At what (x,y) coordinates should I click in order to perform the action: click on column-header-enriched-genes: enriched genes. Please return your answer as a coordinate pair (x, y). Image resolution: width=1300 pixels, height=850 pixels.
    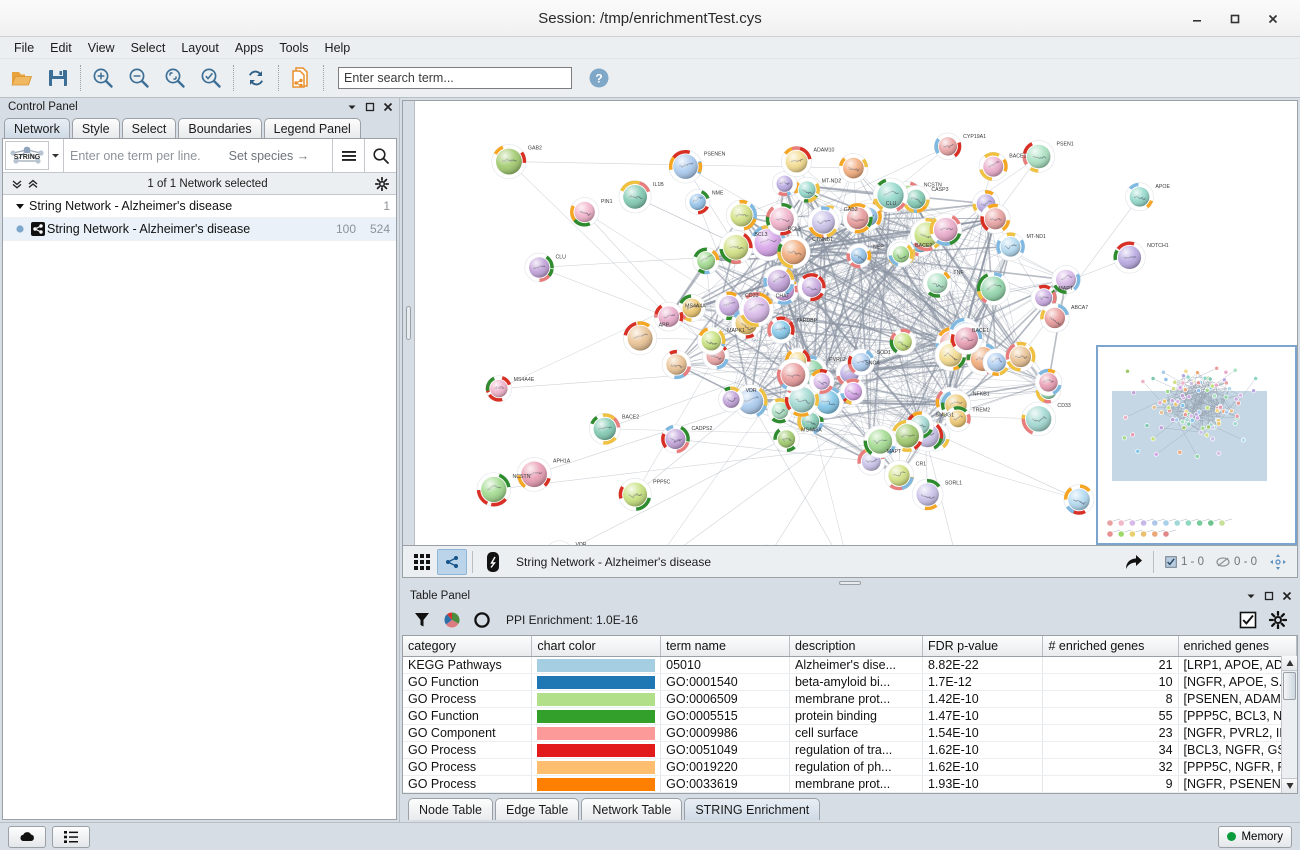
    Looking at the image, I should click on (1237, 646).